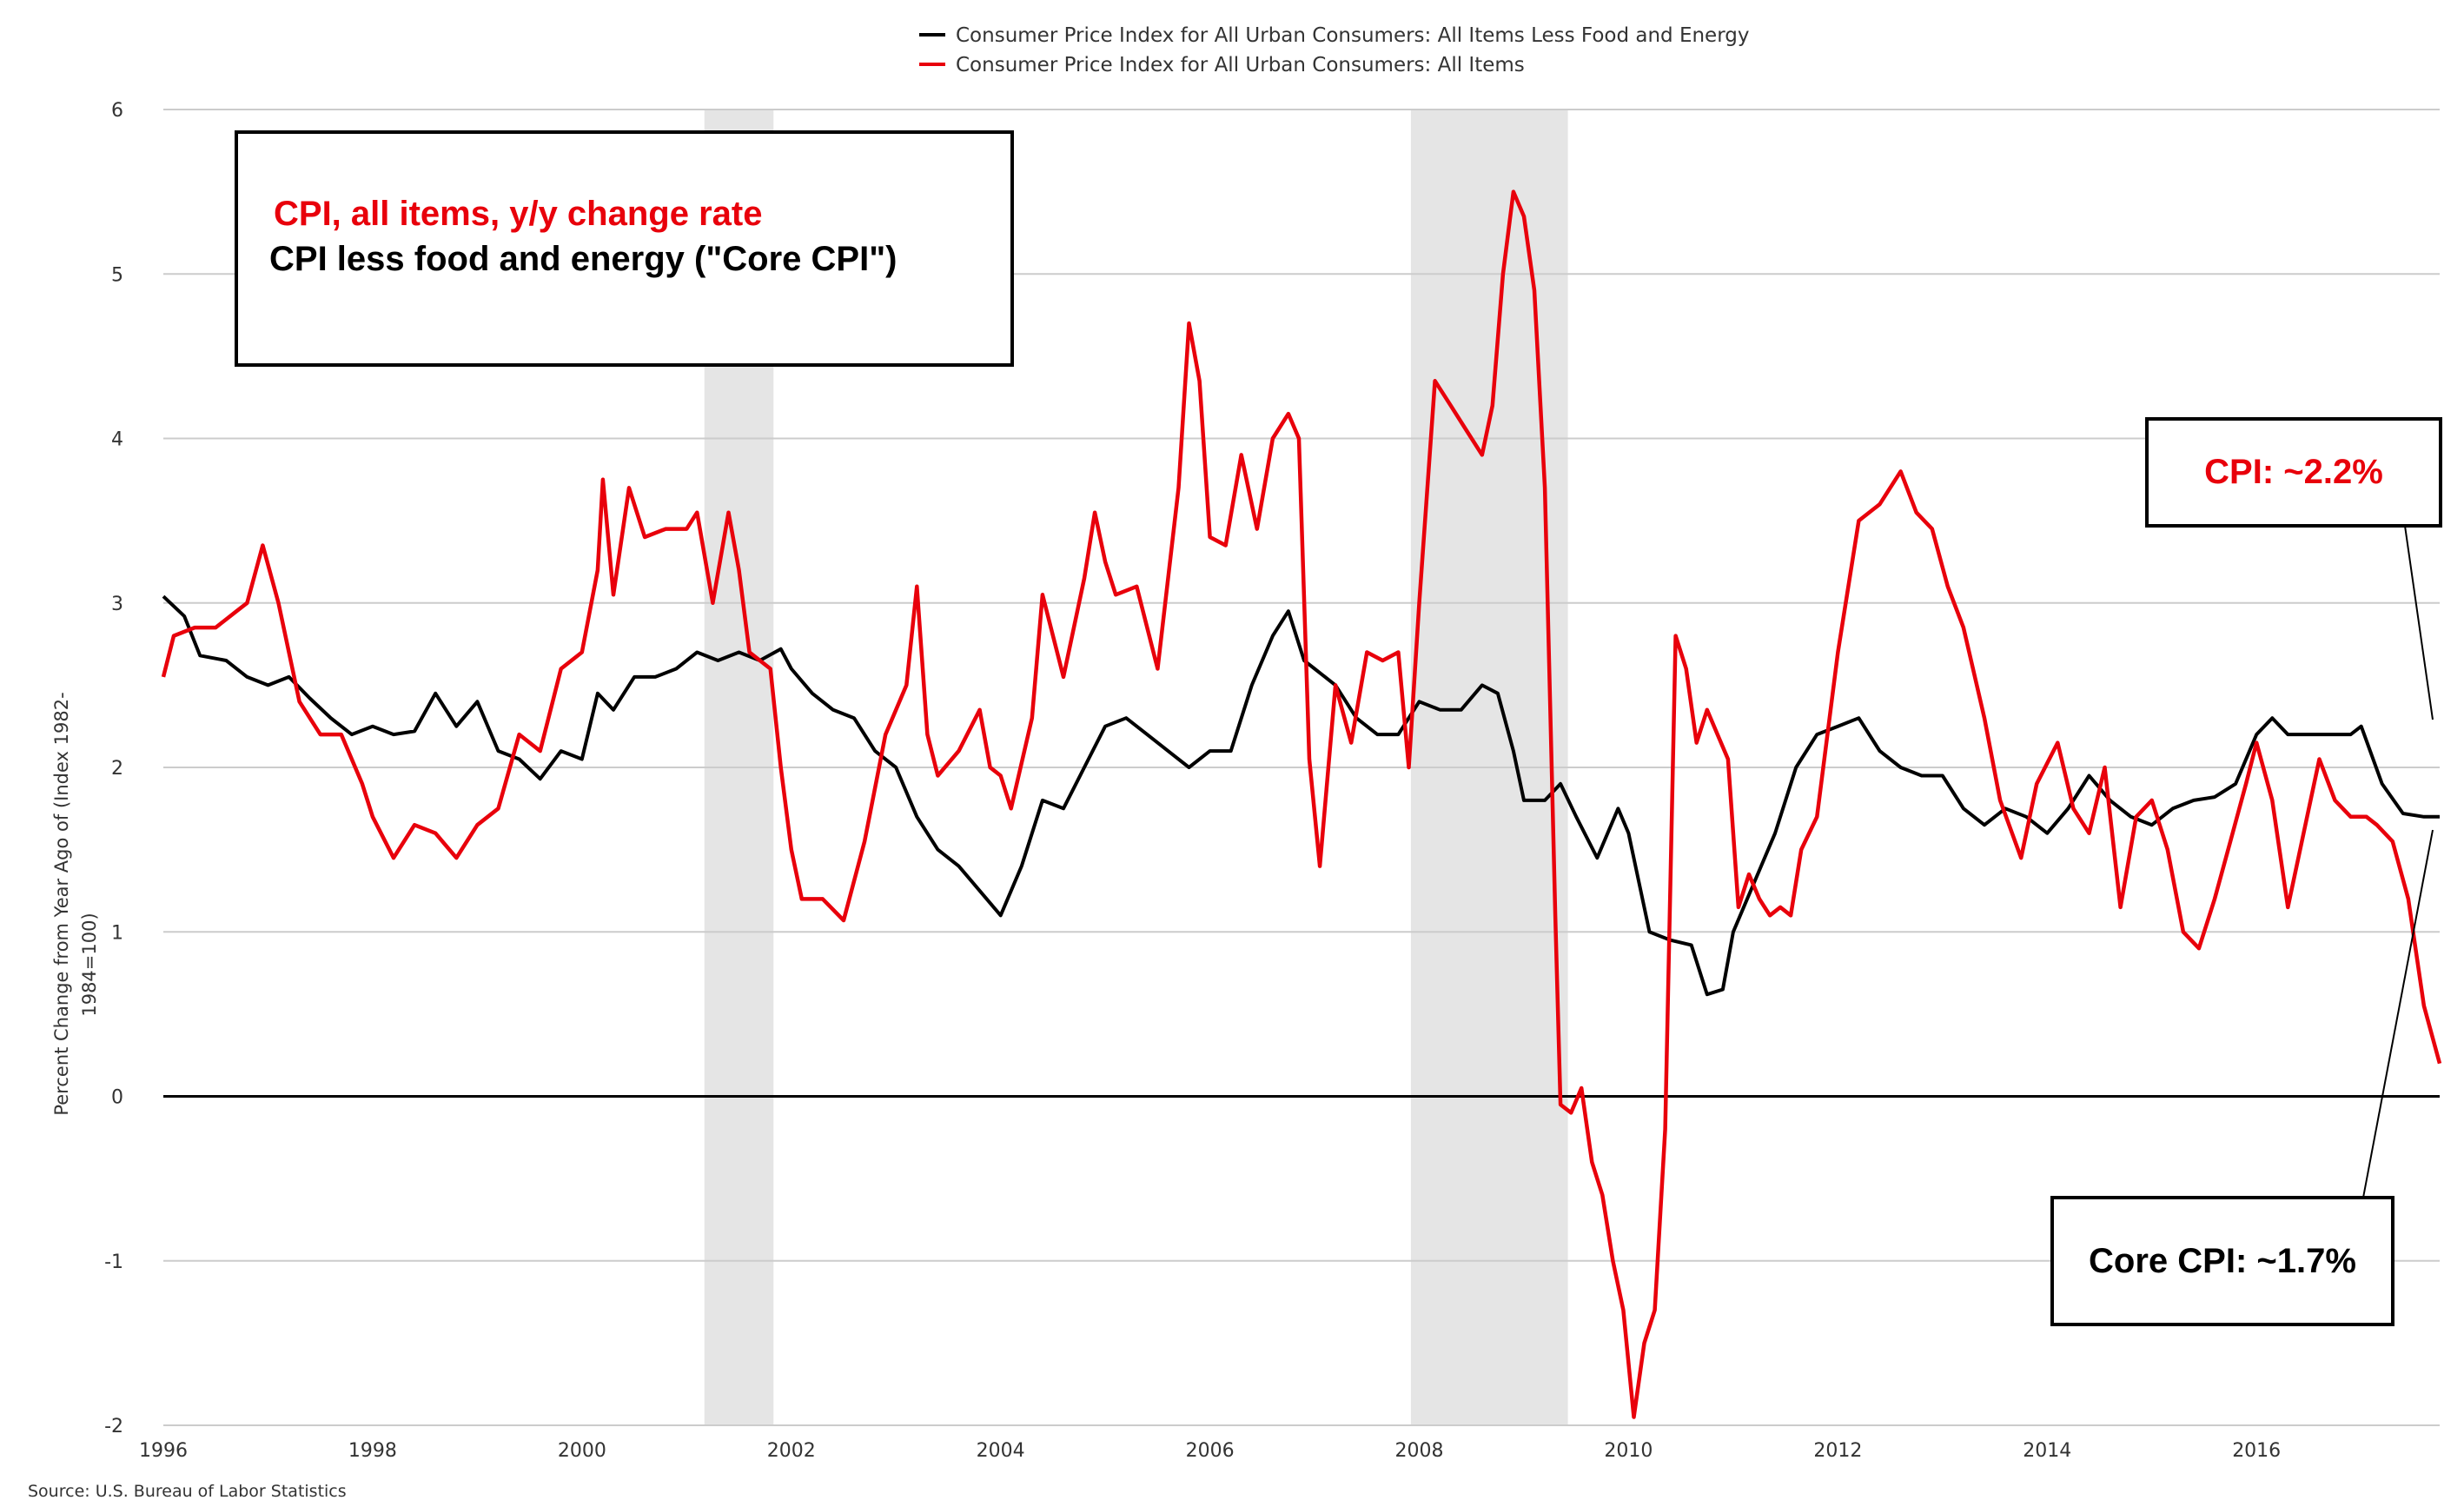 The width and height of the screenshot is (2464, 1507). Describe the element at coordinates (1628, 1451) in the screenshot. I see `x-tick-label: 2010` at that location.